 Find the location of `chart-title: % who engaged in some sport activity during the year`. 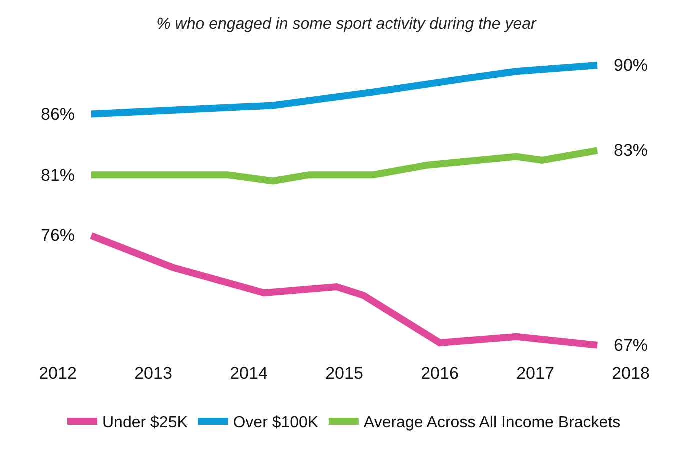

chart-title: % who engaged in some sport activity during the year is located at coordinates (347, 25).